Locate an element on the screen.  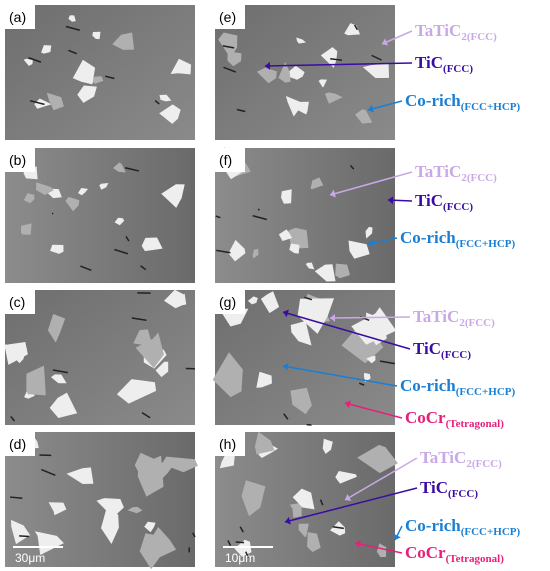
scale-bar-label: 10μm is located at coordinates (240, 558).